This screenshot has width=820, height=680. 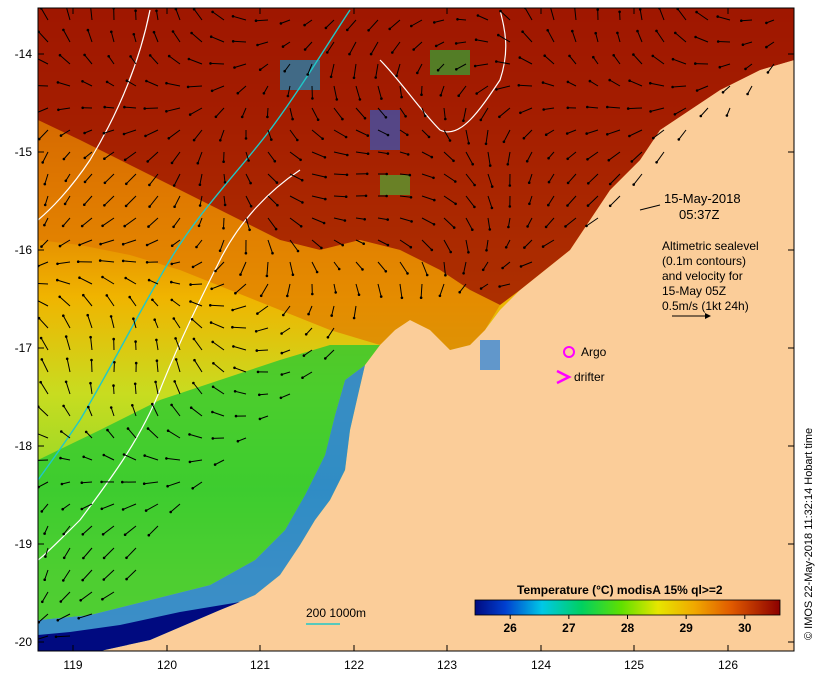 What do you see at coordinates (24, 250) in the screenshot?
I see `lat-label: -16` at bounding box center [24, 250].